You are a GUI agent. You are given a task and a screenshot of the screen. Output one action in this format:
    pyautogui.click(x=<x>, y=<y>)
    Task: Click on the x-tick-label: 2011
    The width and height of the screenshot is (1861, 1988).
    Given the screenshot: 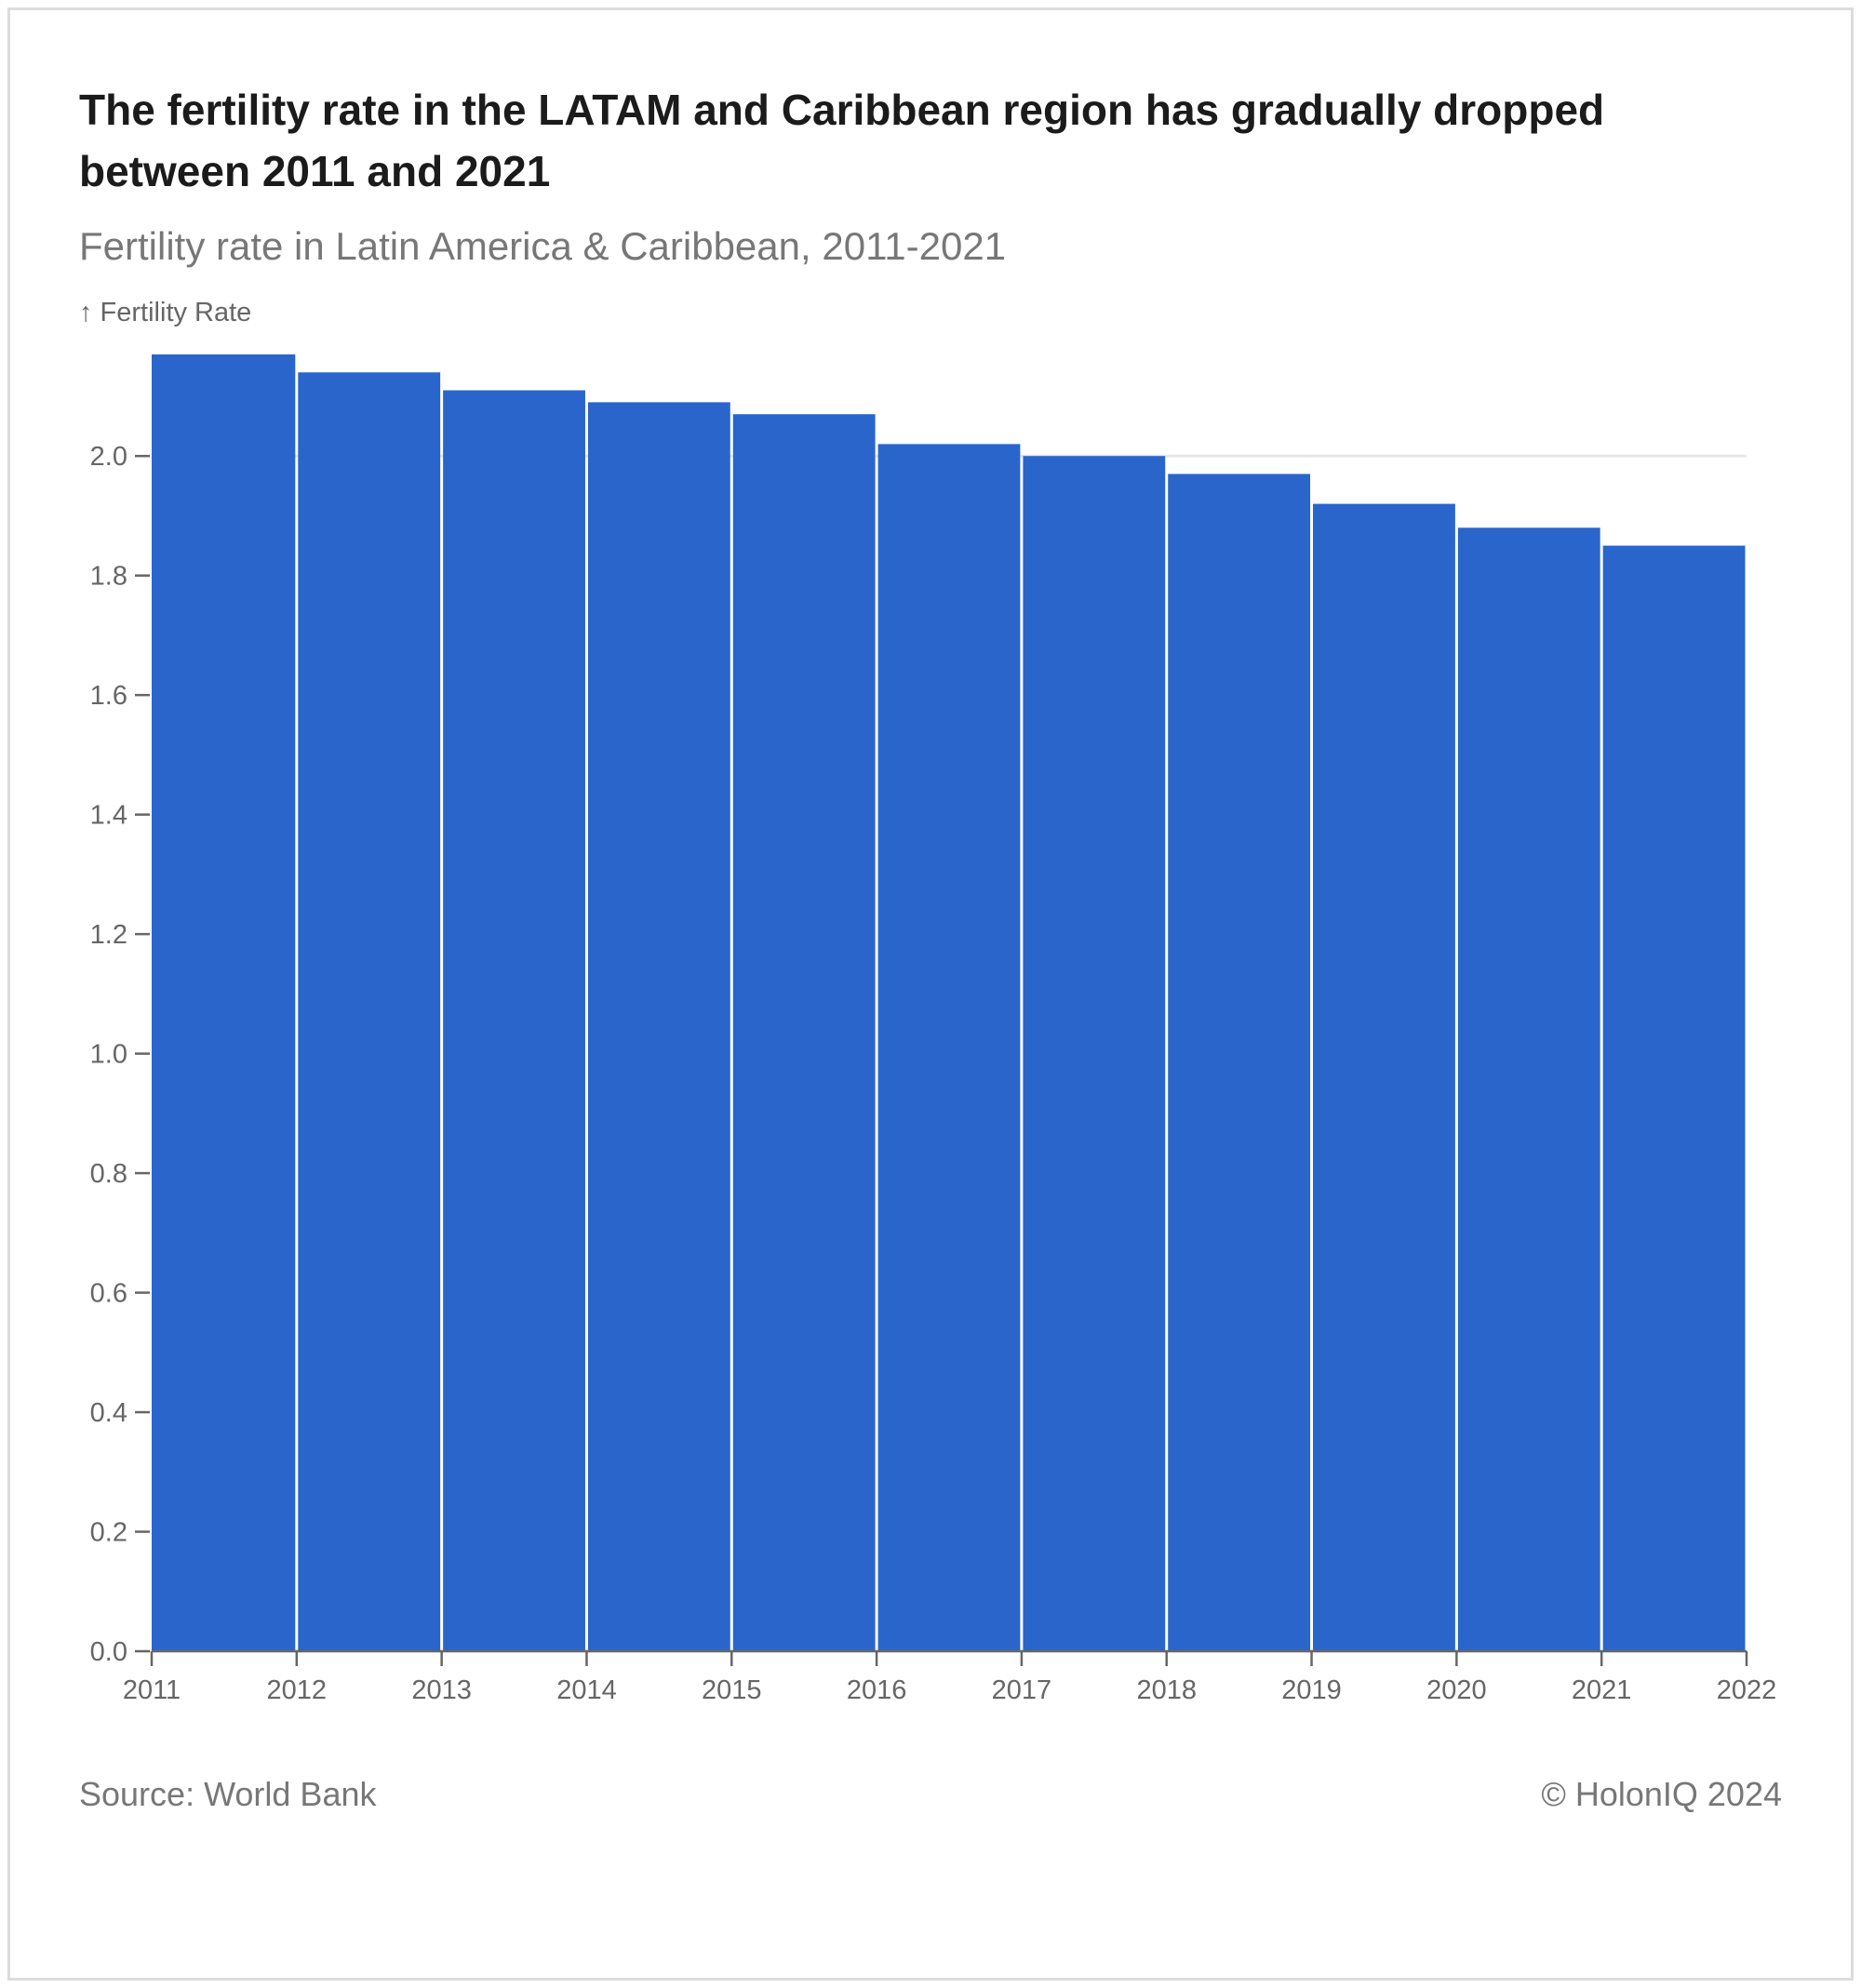 What is the action you would take?
    pyautogui.click(x=152, y=1690)
    